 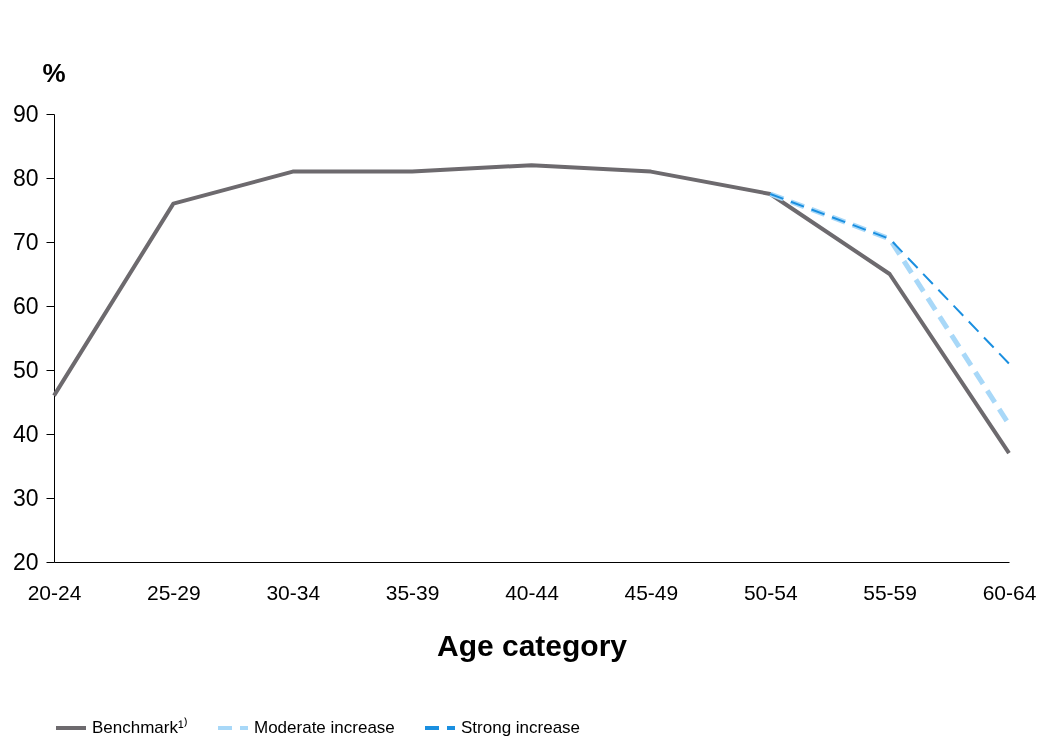 What do you see at coordinates (770, 592) in the screenshot?
I see `x-tick-label: 50-54` at bounding box center [770, 592].